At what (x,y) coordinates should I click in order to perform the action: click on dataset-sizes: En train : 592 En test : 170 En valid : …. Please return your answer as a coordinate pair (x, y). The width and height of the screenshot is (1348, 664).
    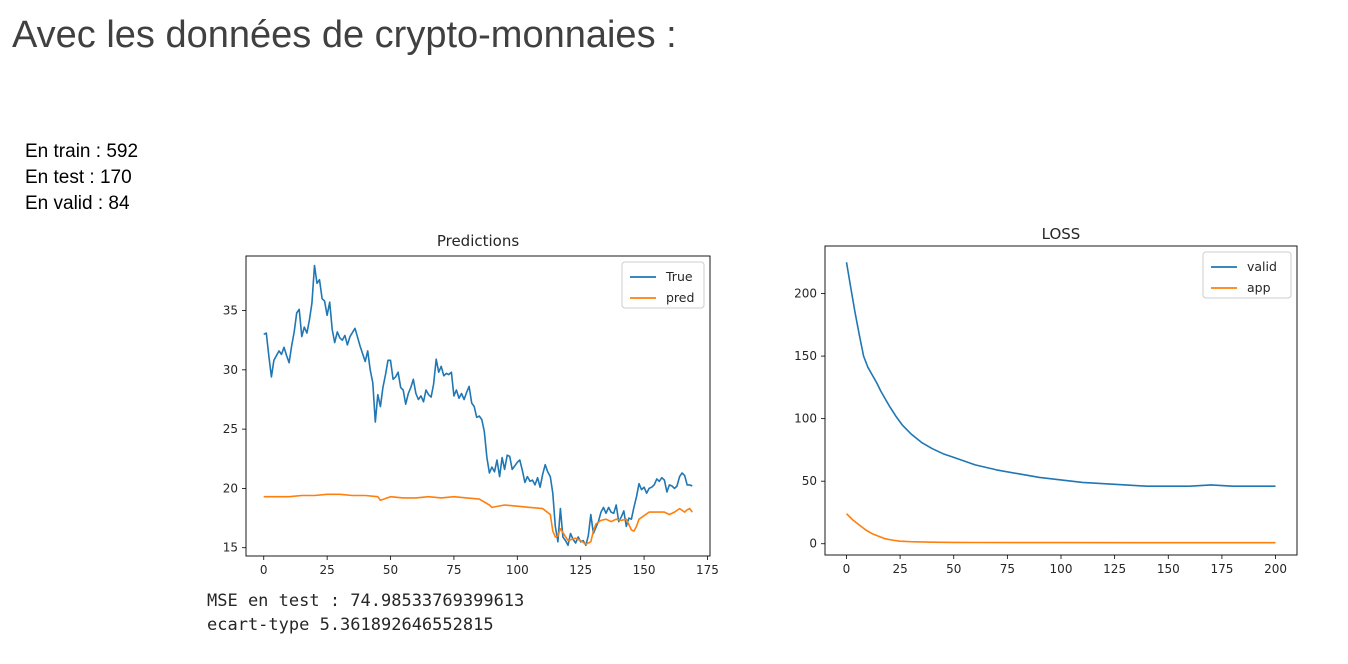
    Looking at the image, I should click on (81, 178).